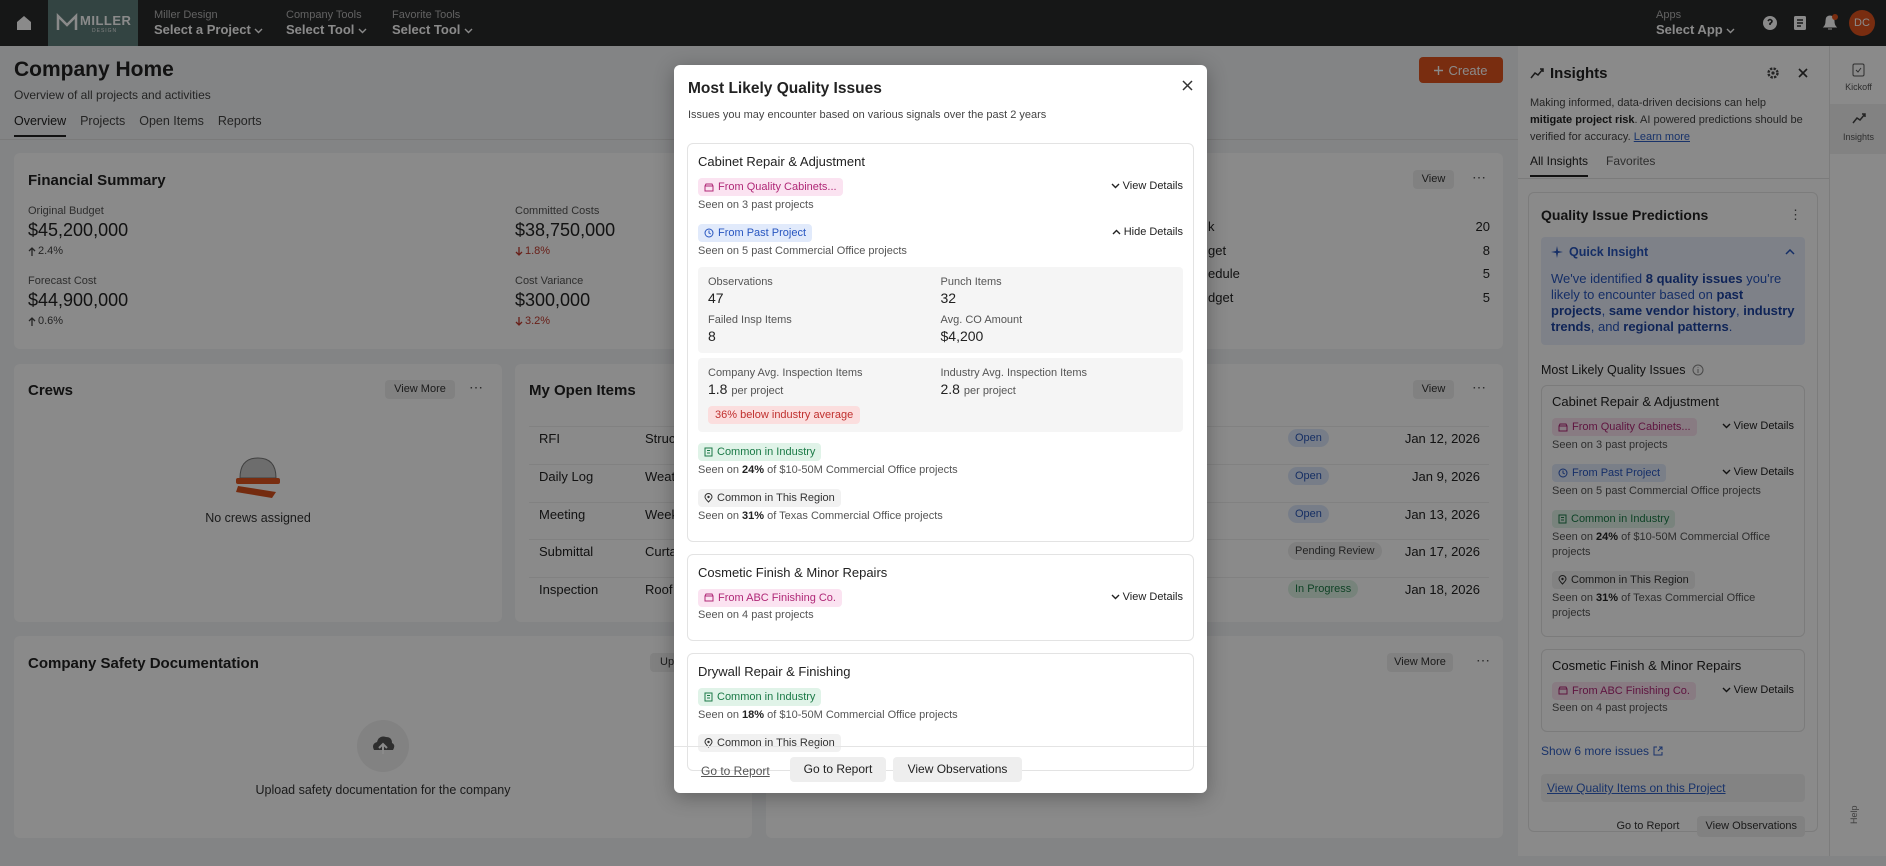  What do you see at coordinates (735, 771) in the screenshot?
I see `footer-link: Go to Report` at bounding box center [735, 771].